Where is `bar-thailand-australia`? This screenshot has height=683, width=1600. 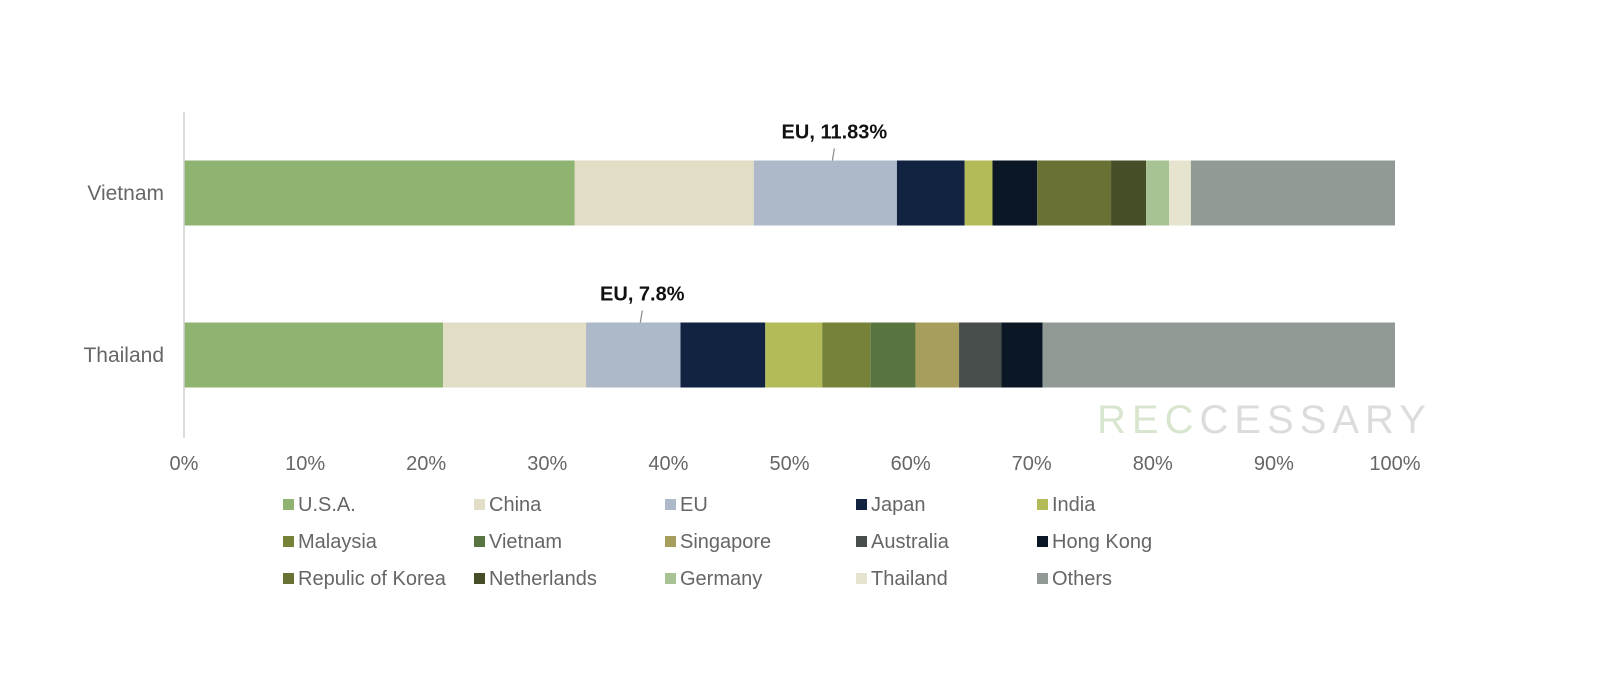 bar-thailand-australia is located at coordinates (980, 355).